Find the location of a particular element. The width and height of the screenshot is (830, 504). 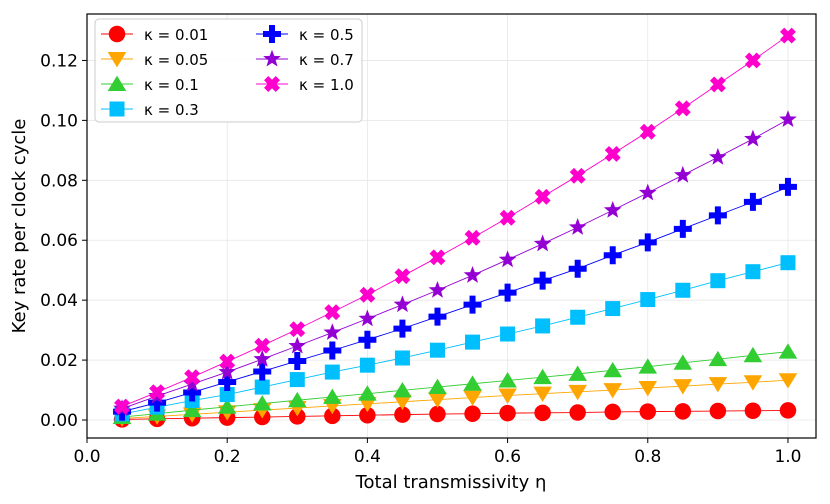

legend-item: κ = 0.1 is located at coordinates (150, 84).